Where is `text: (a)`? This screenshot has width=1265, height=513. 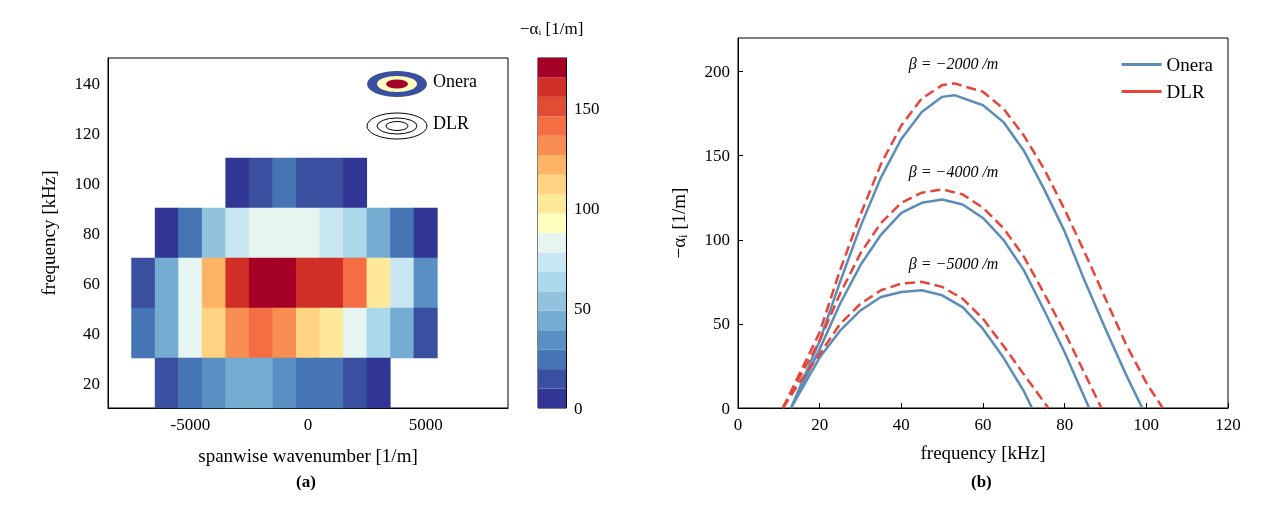 text: (a) is located at coordinates (306, 481).